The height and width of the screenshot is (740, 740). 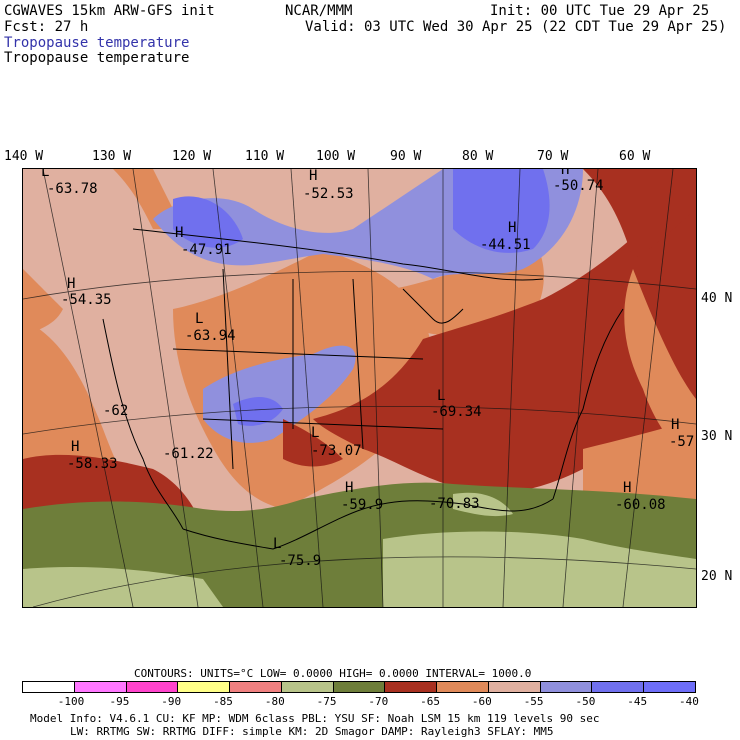 I want to click on colorbar-tick-label: -95, so click(x=119, y=701).